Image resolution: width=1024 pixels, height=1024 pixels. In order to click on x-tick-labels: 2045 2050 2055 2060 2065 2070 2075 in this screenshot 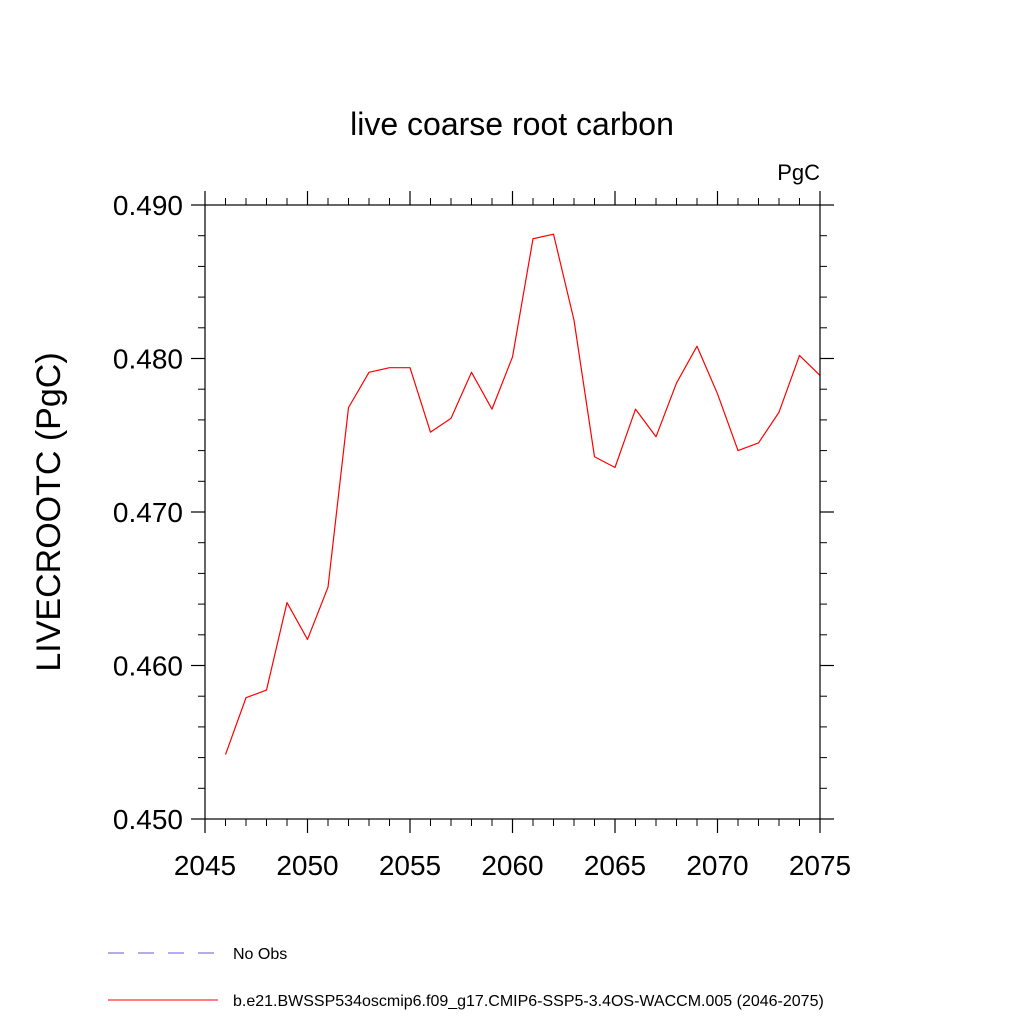, I will do `click(512, 865)`.